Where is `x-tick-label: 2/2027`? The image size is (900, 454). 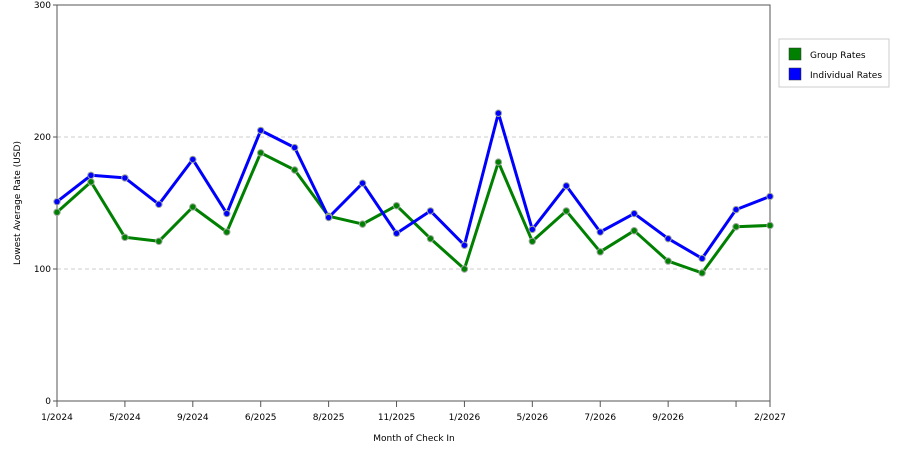 x-tick-label: 2/2027 is located at coordinates (770, 418).